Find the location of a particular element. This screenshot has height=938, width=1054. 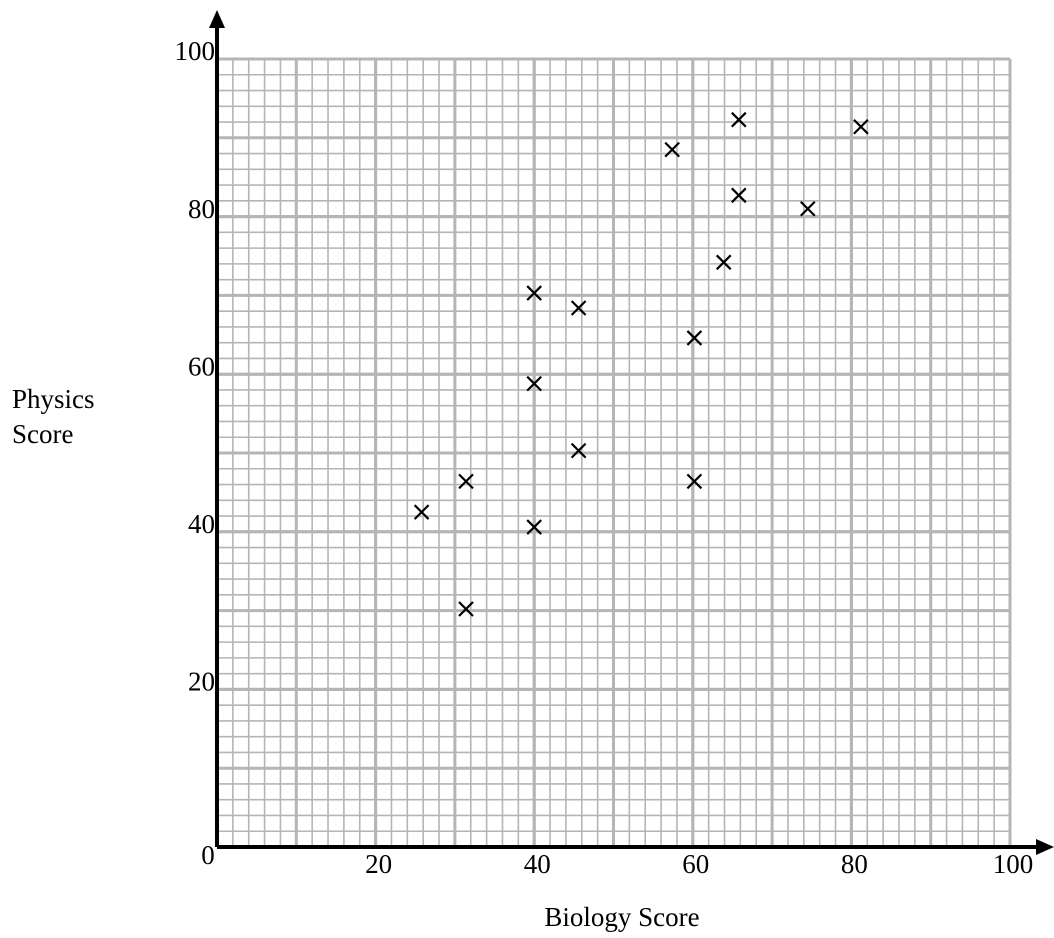

y-axis-label: Physics Score is located at coordinates (53, 416).